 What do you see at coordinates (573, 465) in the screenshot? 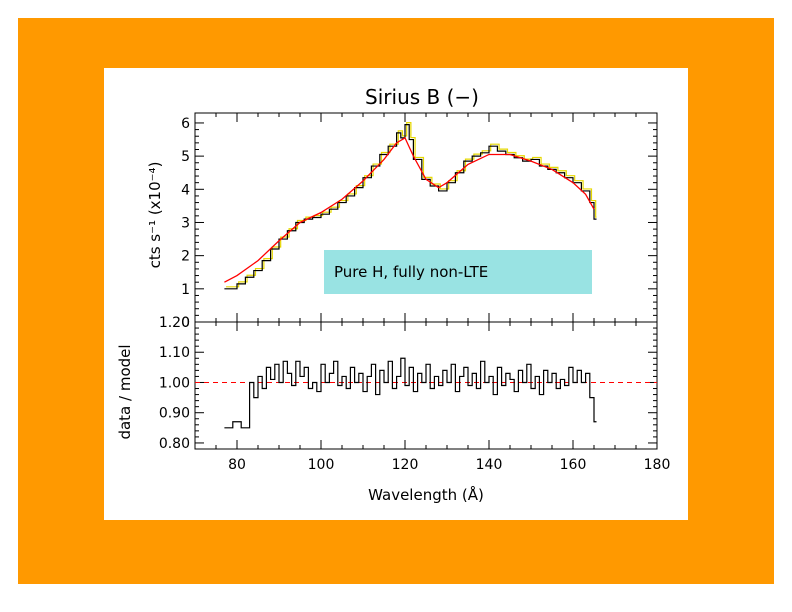
I see `x-tick-label: 160` at bounding box center [573, 465].